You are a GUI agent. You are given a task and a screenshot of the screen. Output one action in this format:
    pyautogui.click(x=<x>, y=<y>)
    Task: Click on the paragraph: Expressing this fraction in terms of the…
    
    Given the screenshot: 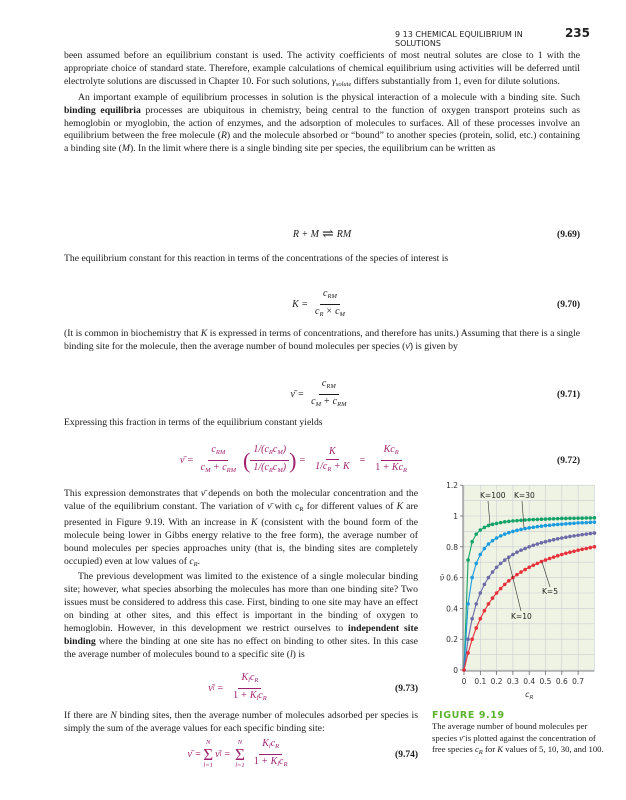 What is the action you would take?
    pyautogui.click(x=193, y=422)
    